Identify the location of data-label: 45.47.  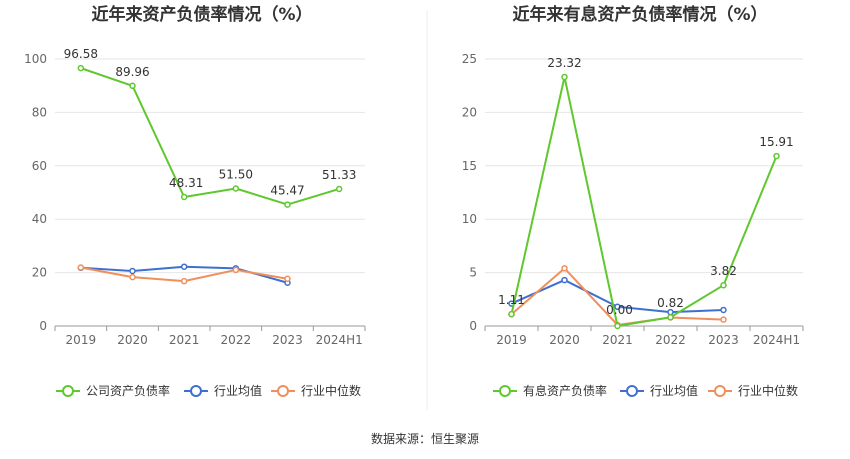
(287, 191).